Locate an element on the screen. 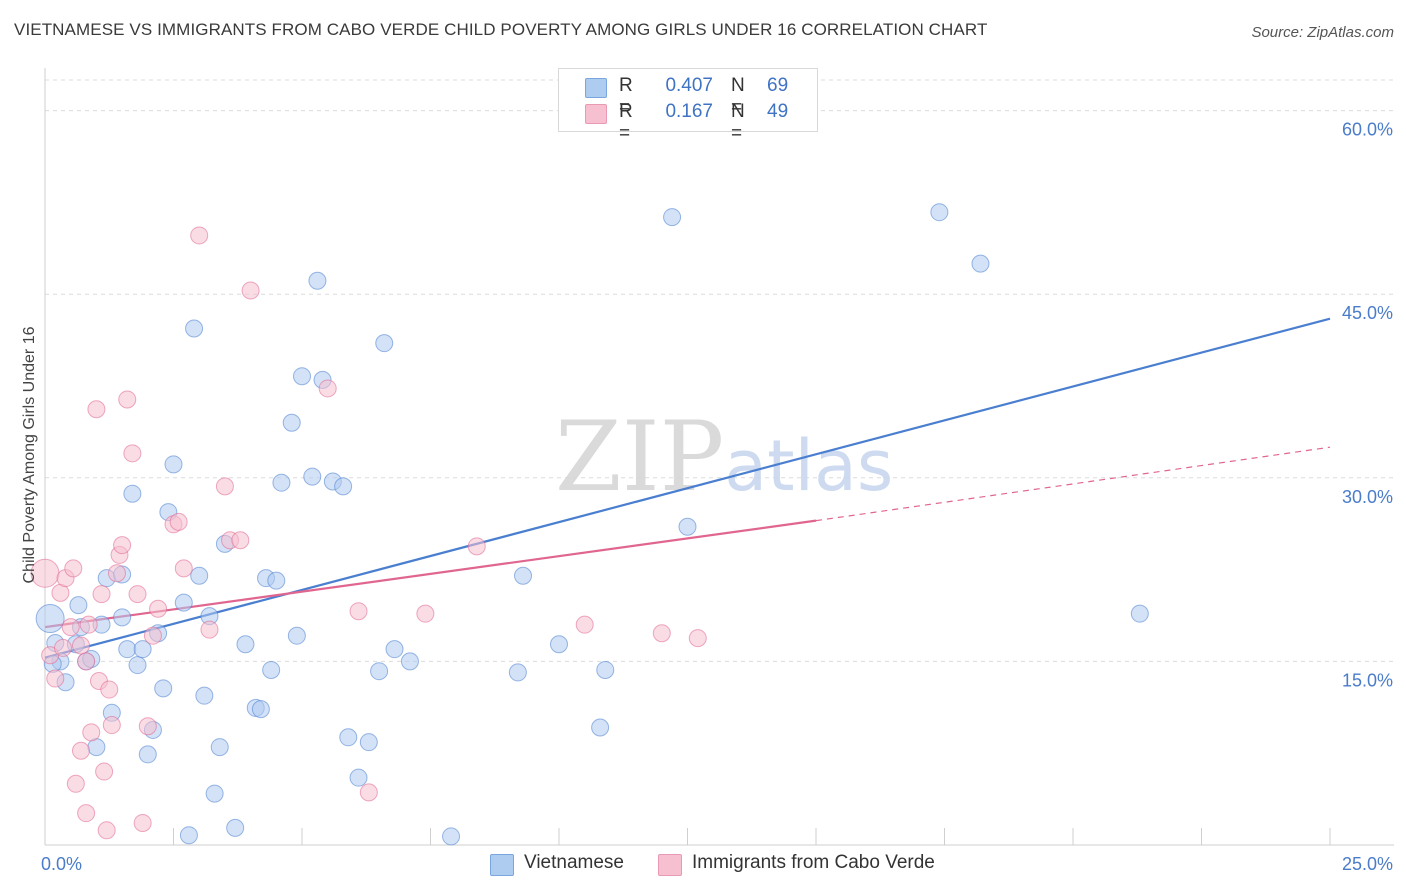 Image resolution: width=1406 pixels, height=892 pixels. bottom-legend-label: Immigrants from Cabo Verde is located at coordinates (813, 862).